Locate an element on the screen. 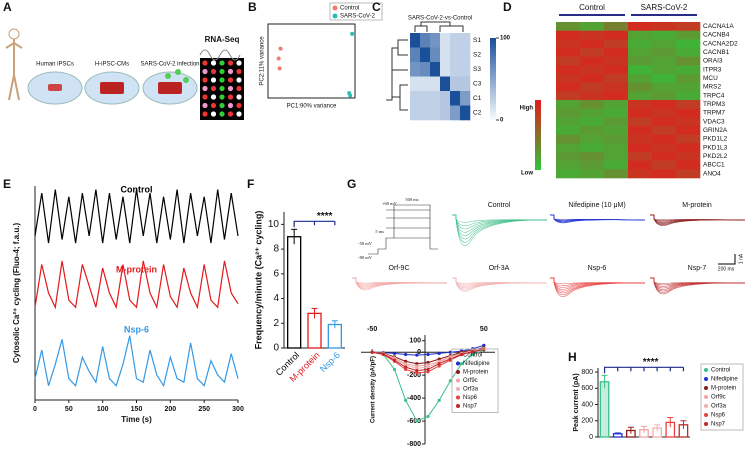  colorbar-label: 0 is located at coordinates (502, 121).